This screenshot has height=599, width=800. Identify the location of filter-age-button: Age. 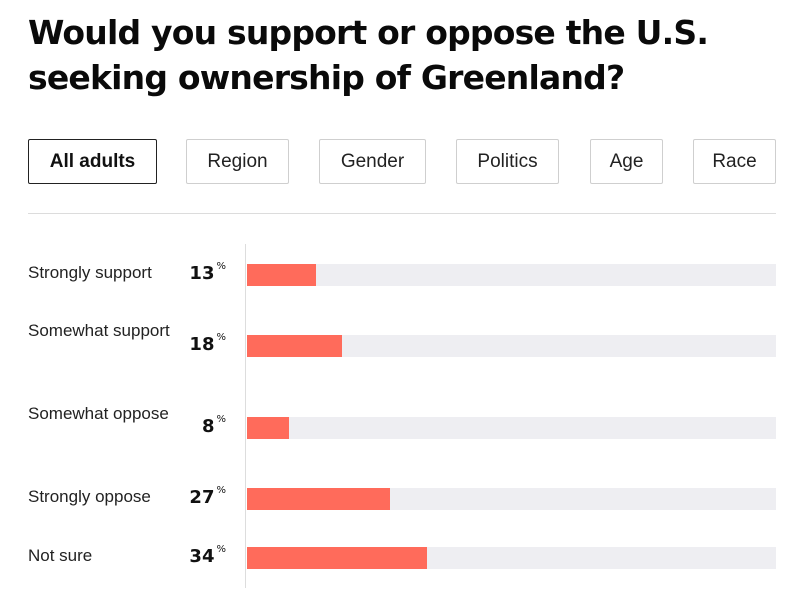
(626, 161).